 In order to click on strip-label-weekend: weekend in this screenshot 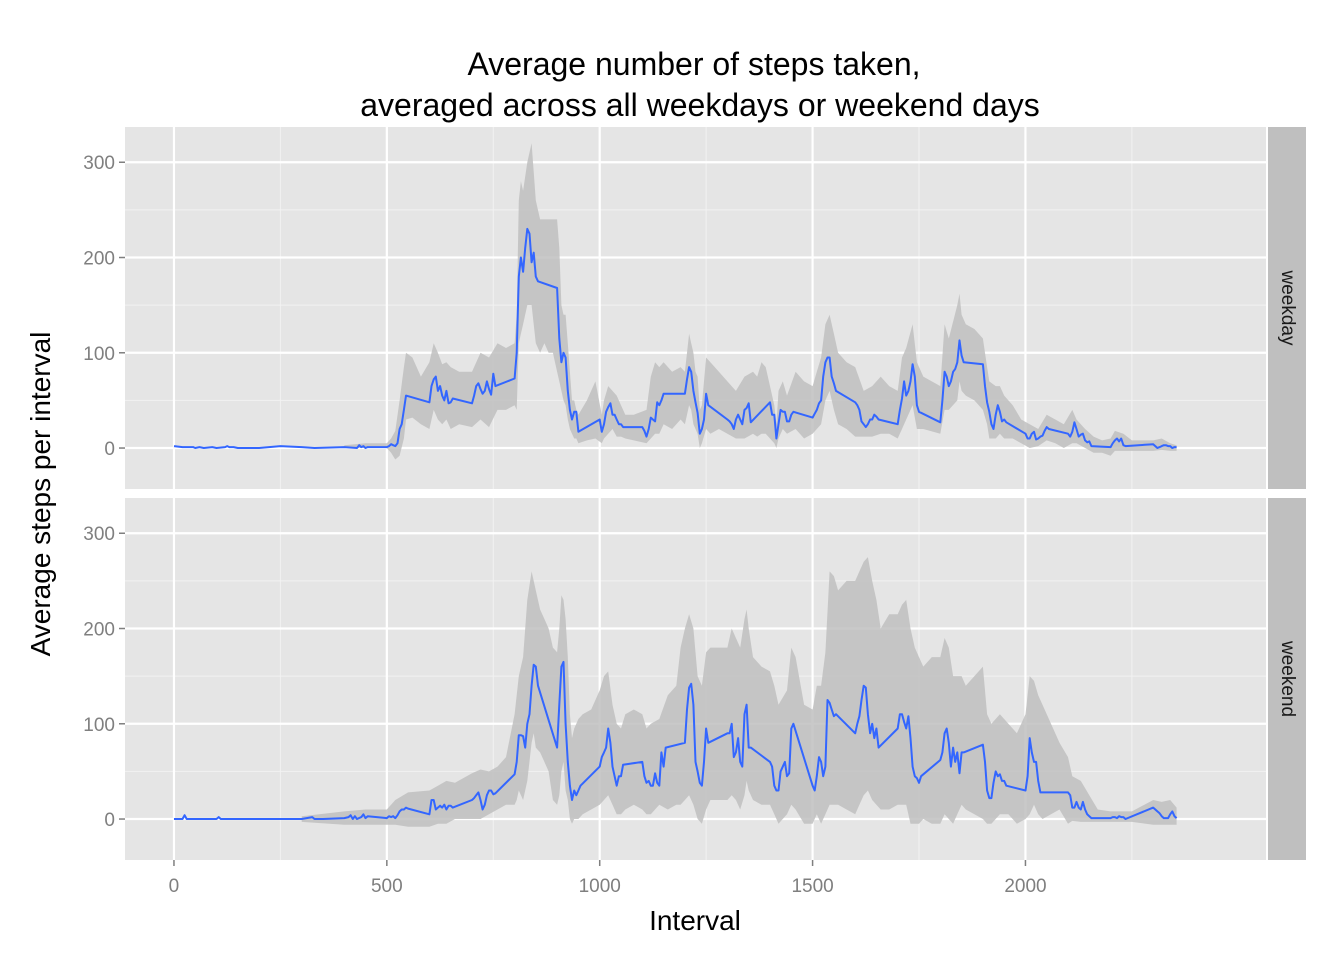, I will do `click(1287, 678)`.